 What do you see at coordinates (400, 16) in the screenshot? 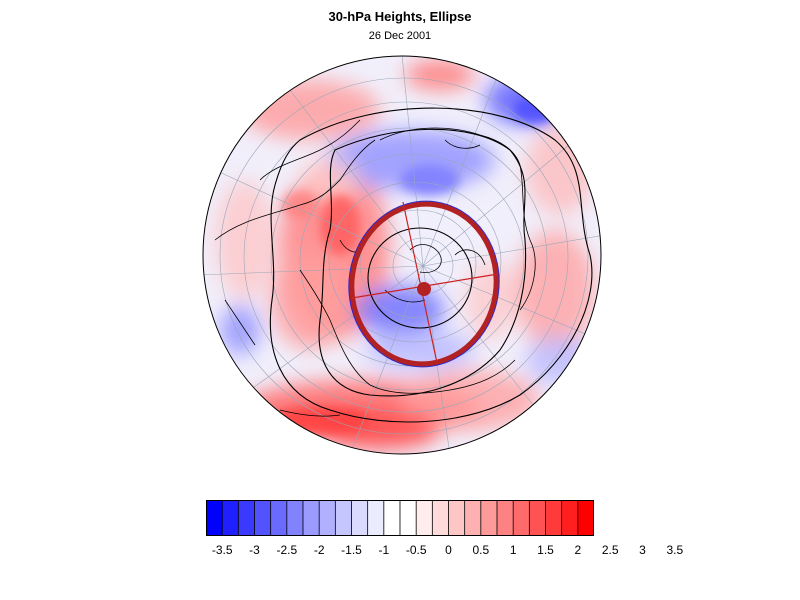
I see `chart-title: 30-hPa Heights, Ellipse` at bounding box center [400, 16].